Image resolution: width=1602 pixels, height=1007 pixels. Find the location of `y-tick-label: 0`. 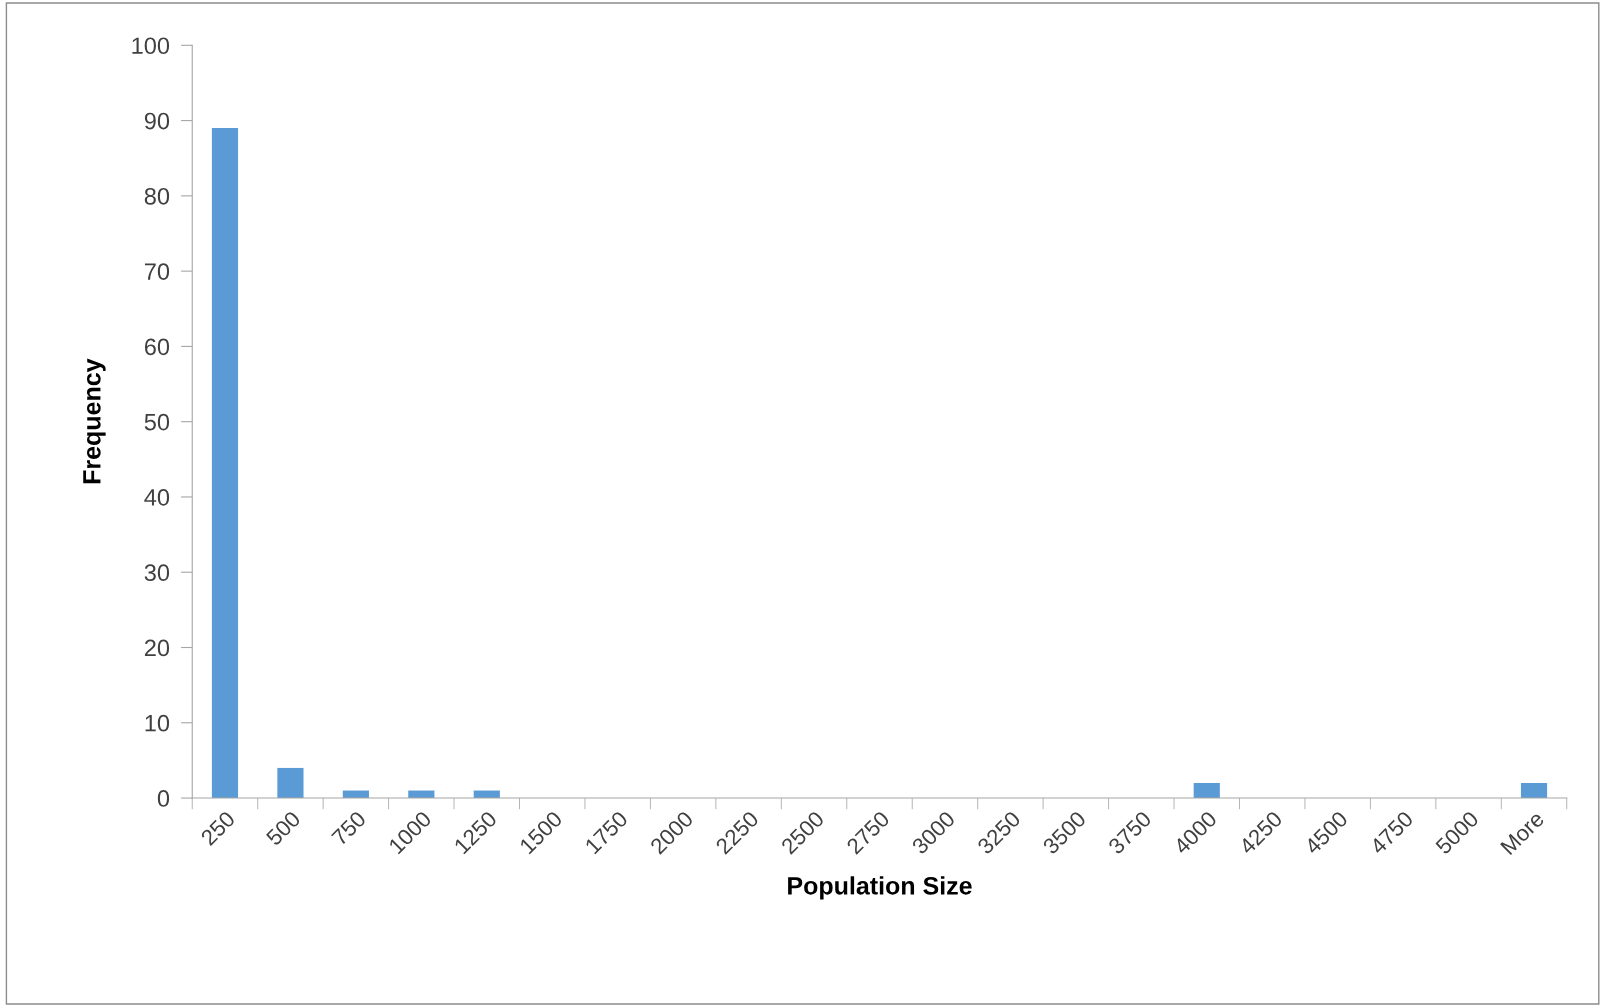

y-tick-label: 0 is located at coordinates (163, 798).